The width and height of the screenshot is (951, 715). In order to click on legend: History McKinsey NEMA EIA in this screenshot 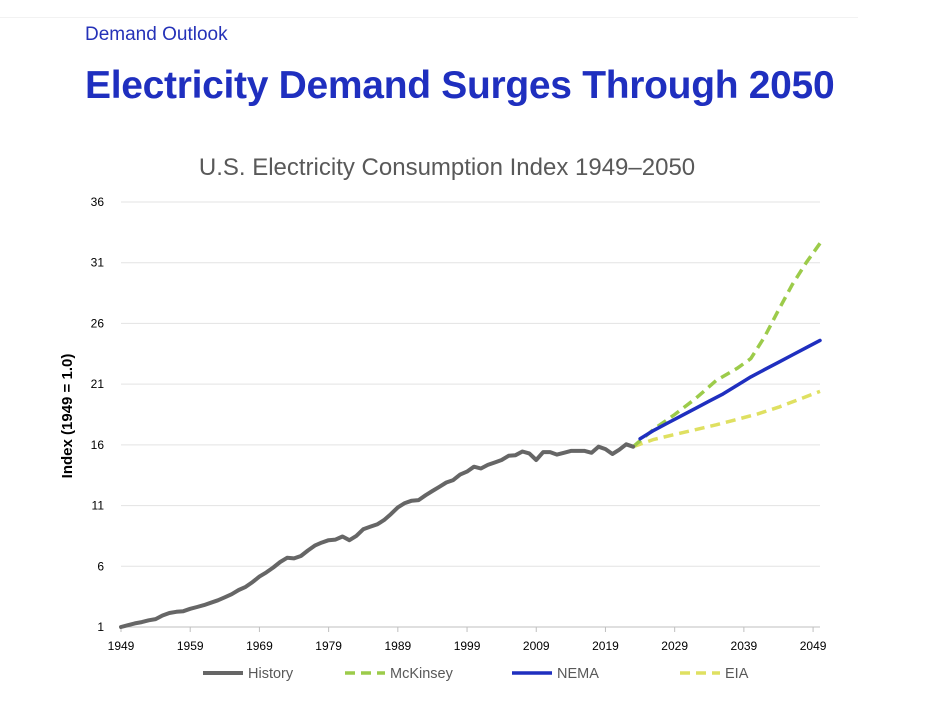, I will do `click(476, 674)`.